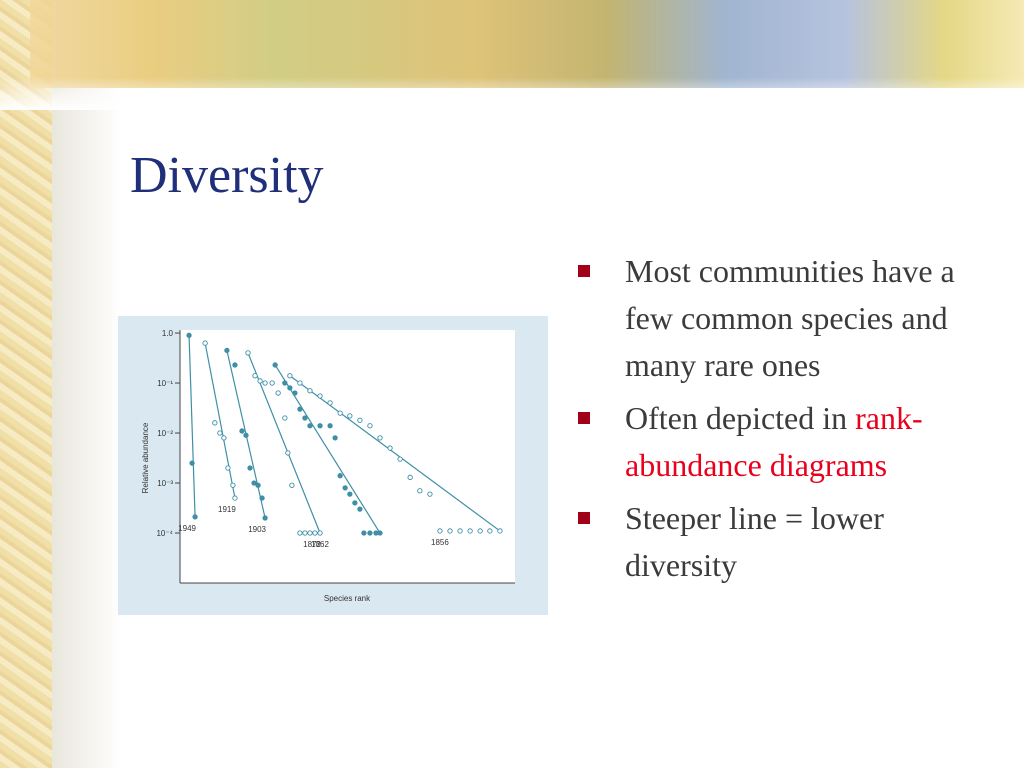 The height and width of the screenshot is (768, 1024). Describe the element at coordinates (165, 483) in the screenshot. I see `y-tick-label: 10⁻³` at that location.